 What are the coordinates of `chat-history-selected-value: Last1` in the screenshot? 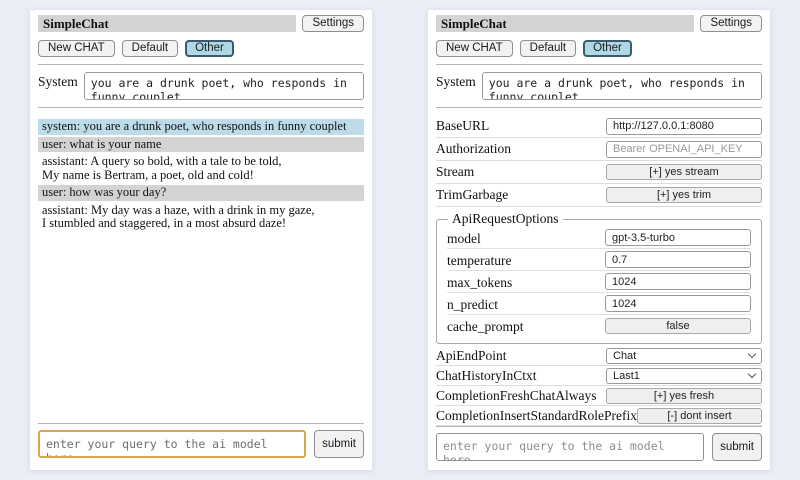 It's located at (626, 375).